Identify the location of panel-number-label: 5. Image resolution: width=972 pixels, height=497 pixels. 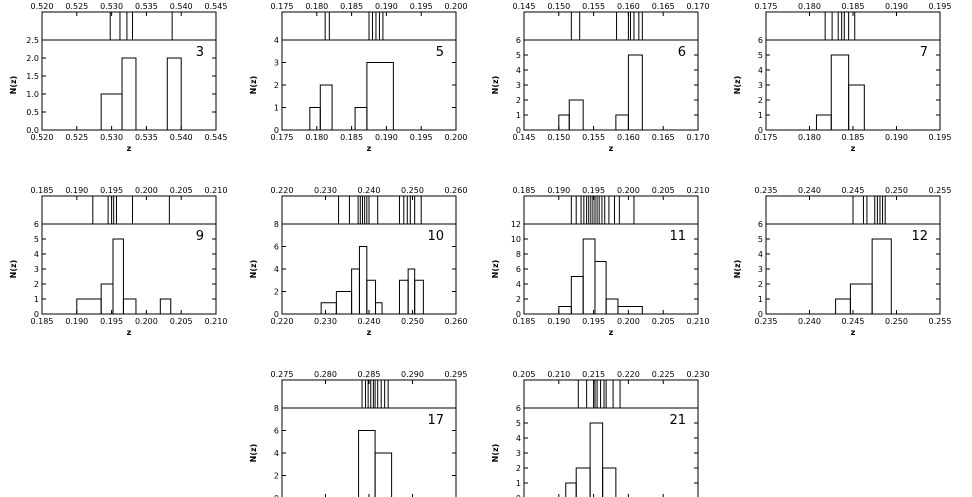
(440, 52).